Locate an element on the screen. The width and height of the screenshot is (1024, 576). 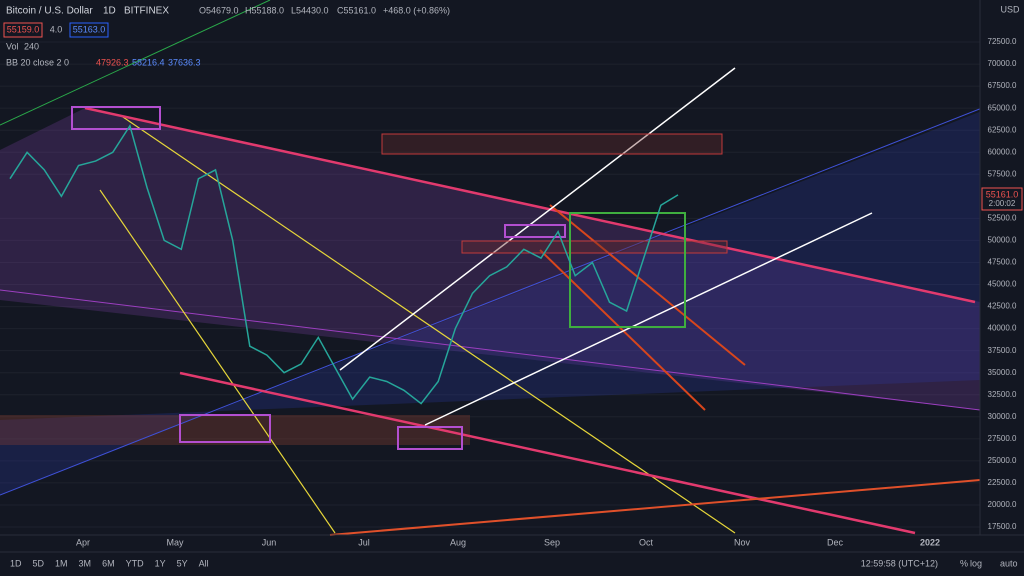
ohlc: H55188.0 is located at coordinates (264, 10).